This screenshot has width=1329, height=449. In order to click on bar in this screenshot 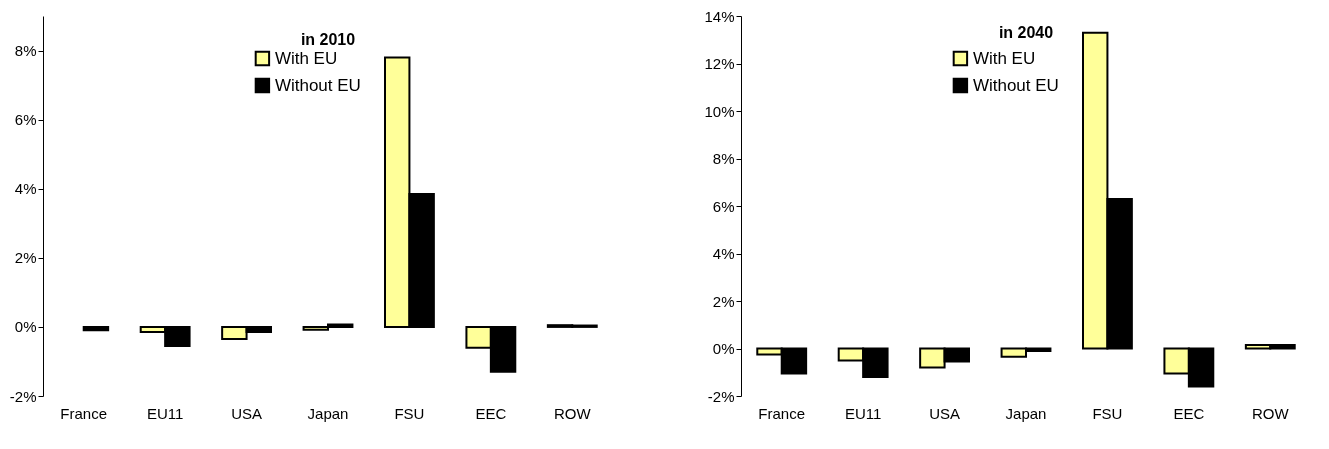, I will do `click(96, 328)`.